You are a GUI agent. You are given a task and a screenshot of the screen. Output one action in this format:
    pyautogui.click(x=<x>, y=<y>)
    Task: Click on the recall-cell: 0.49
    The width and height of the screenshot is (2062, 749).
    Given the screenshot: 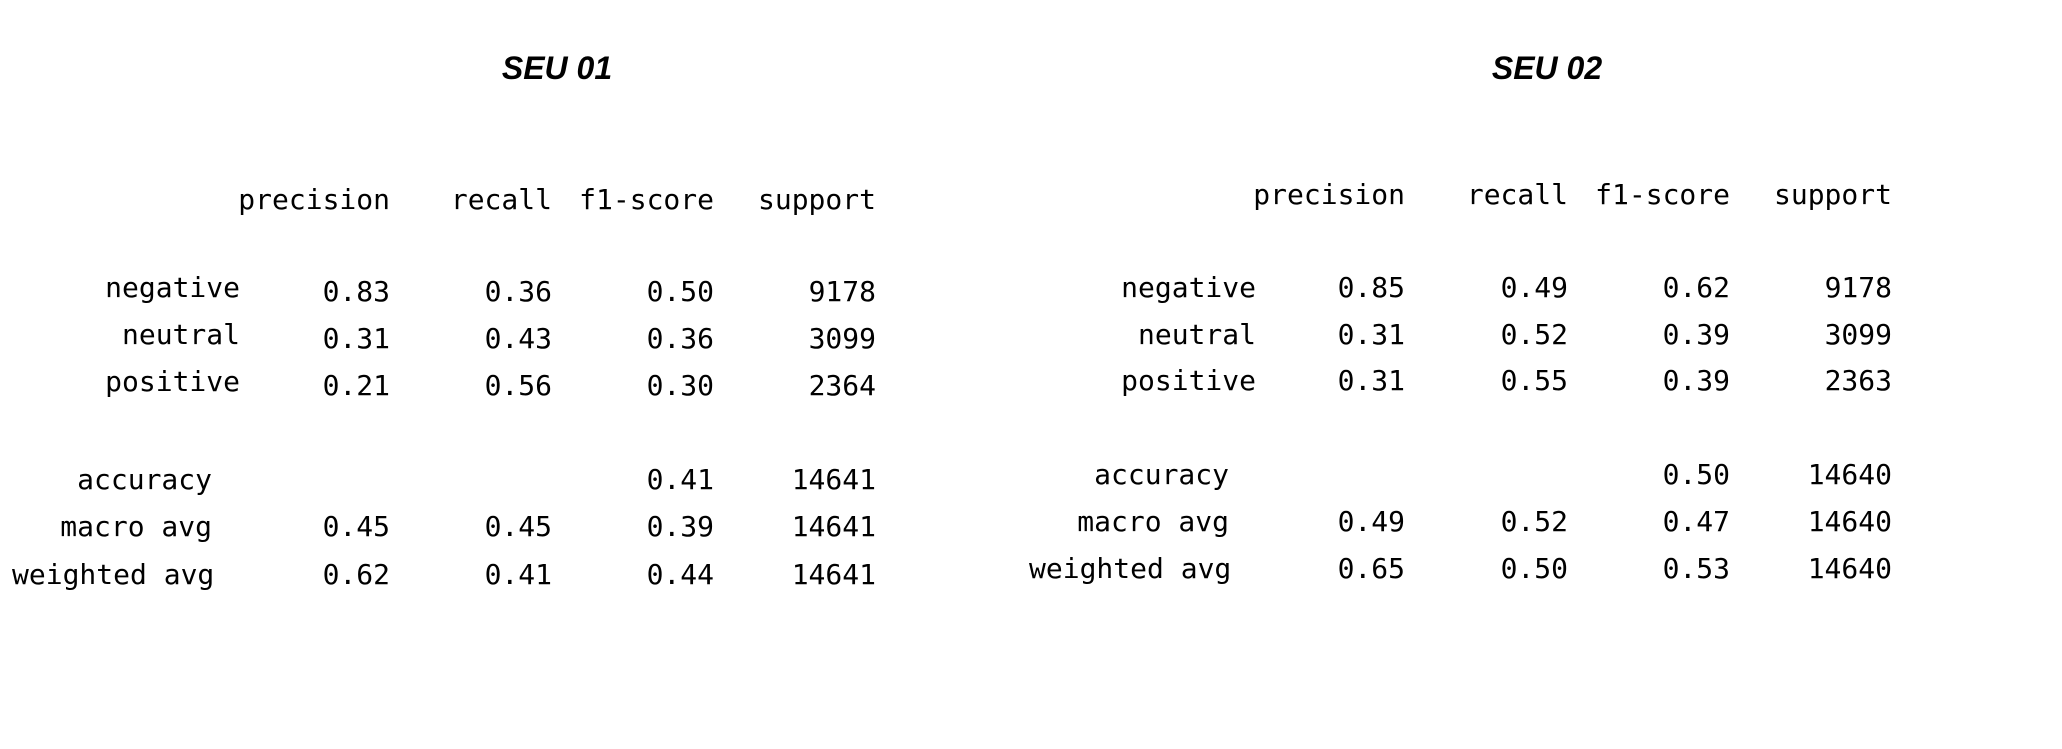 What is the action you would take?
    pyautogui.click(x=1534, y=287)
    